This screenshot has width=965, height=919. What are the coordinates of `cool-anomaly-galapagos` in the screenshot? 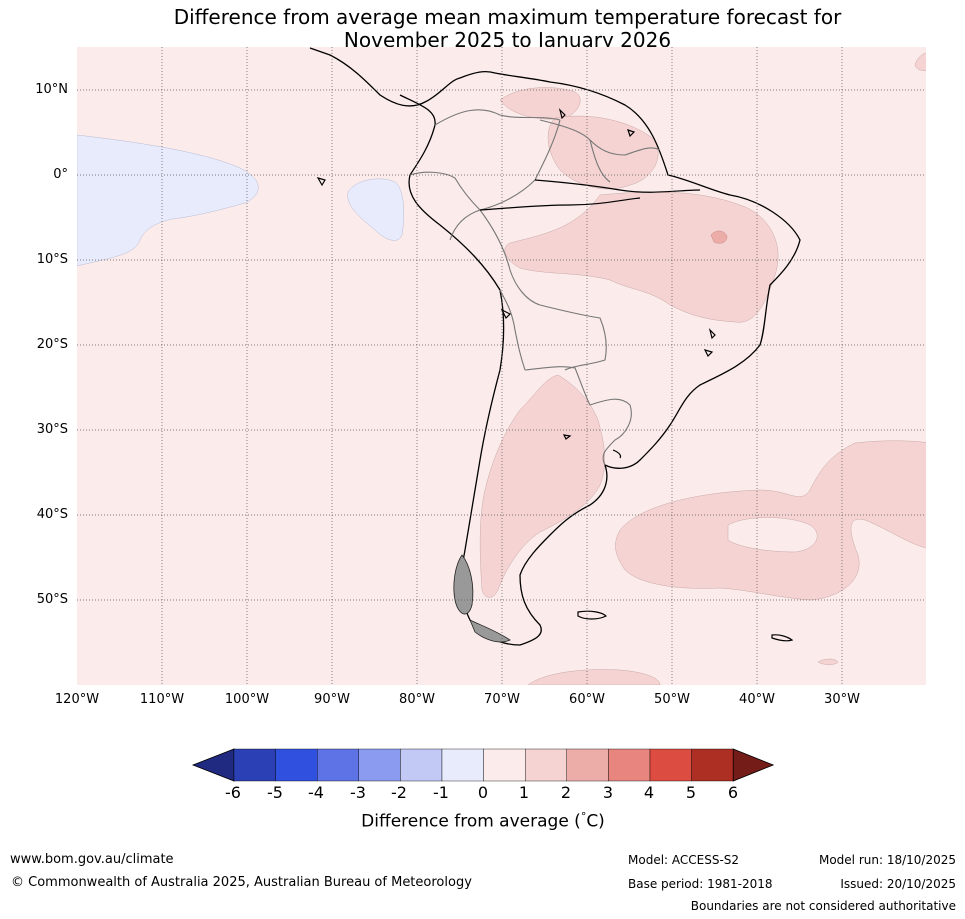 It's located at (375, 209).